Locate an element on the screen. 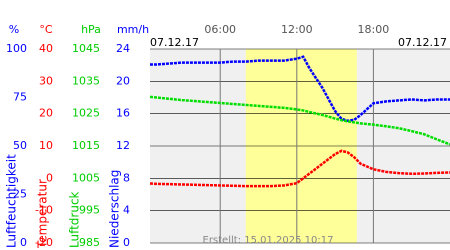 This screenshot has height=250, width=450. y-tick-label: 25 is located at coordinates (20, 194).